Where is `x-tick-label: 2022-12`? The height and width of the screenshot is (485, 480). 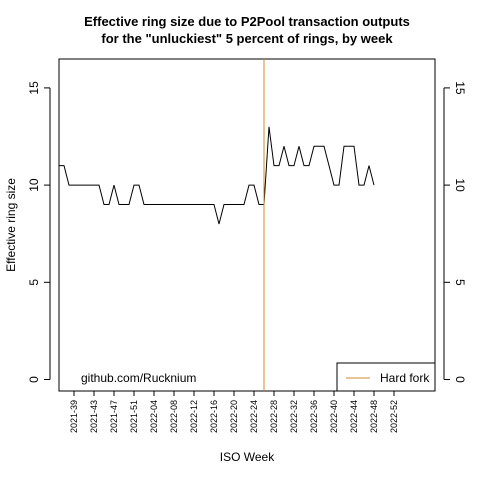 x-tick-label: 2022-12 is located at coordinates (194, 416).